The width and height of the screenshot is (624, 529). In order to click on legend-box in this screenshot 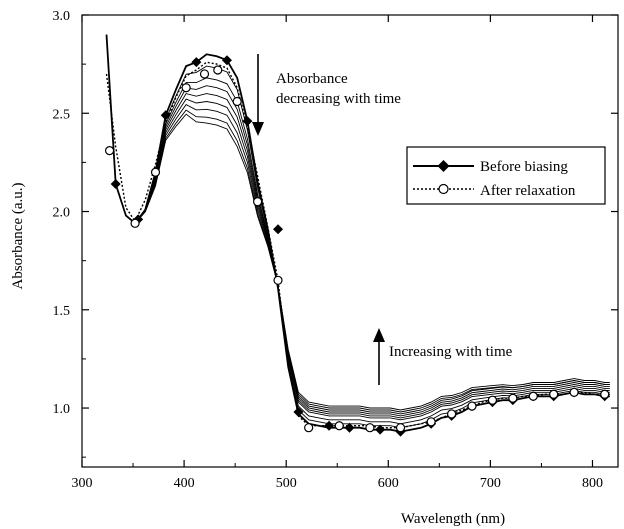, I will do `click(506, 175)`.